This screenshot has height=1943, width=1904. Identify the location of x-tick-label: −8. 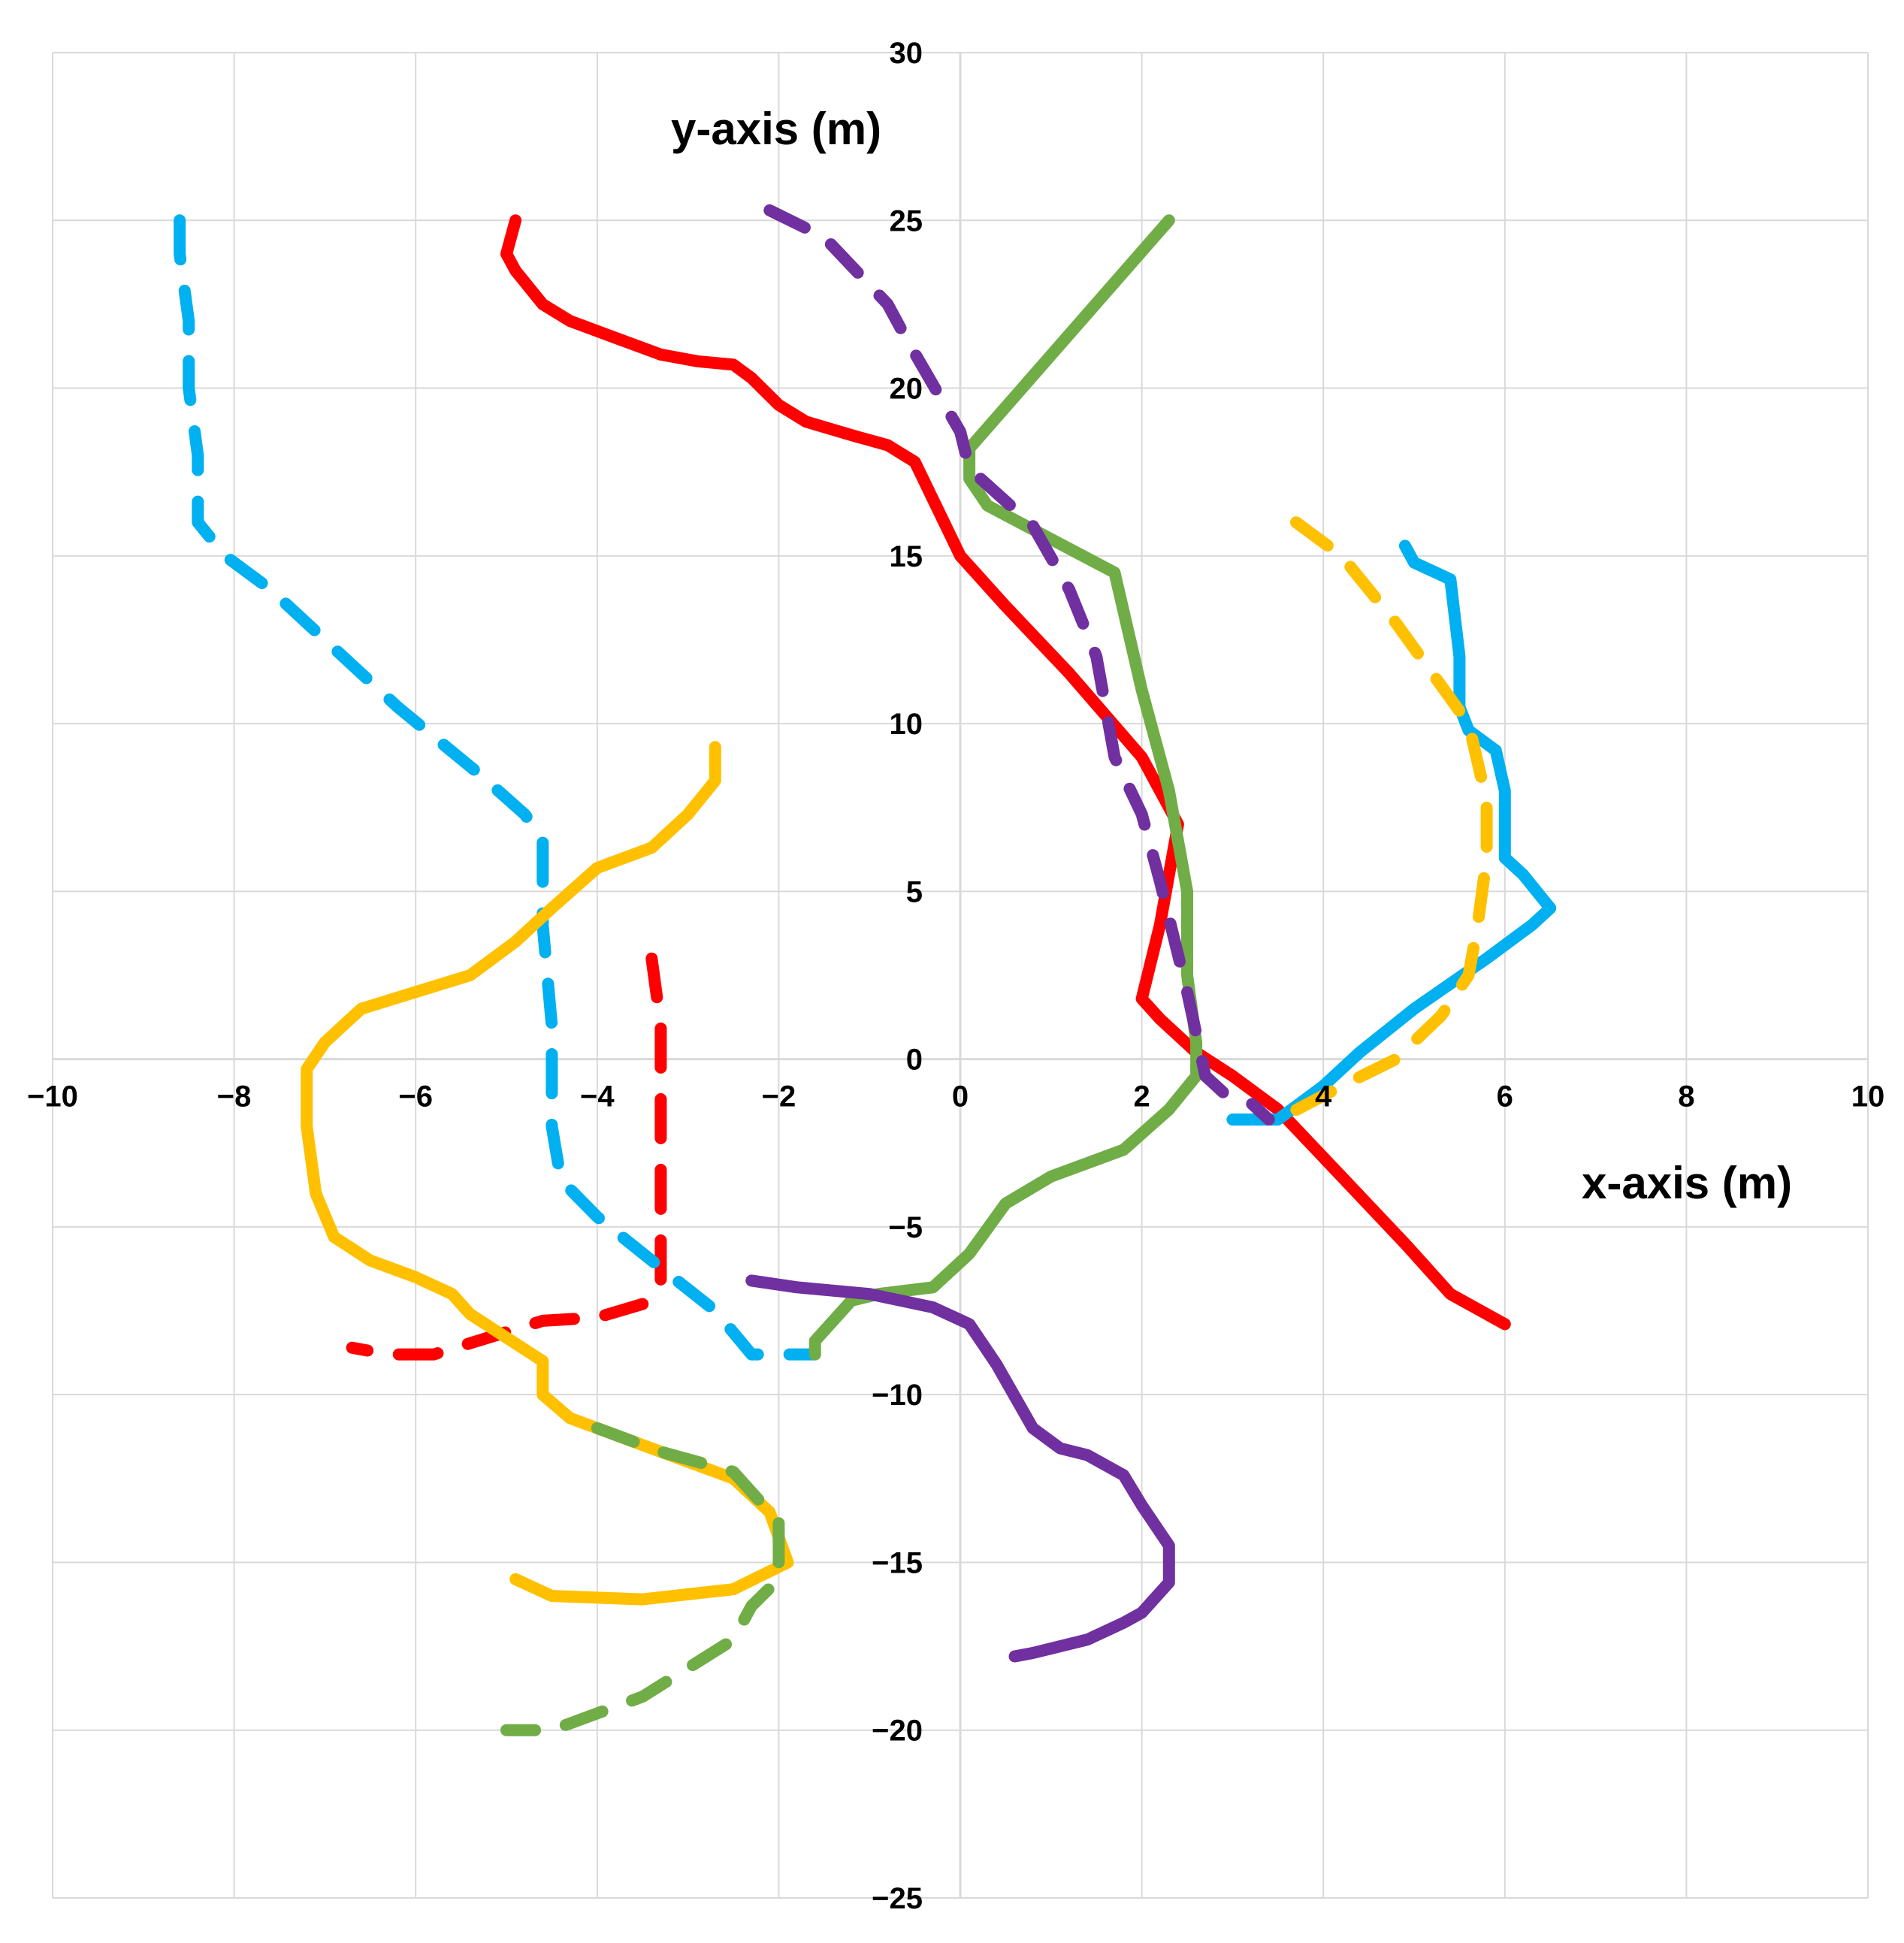
(234, 1097).